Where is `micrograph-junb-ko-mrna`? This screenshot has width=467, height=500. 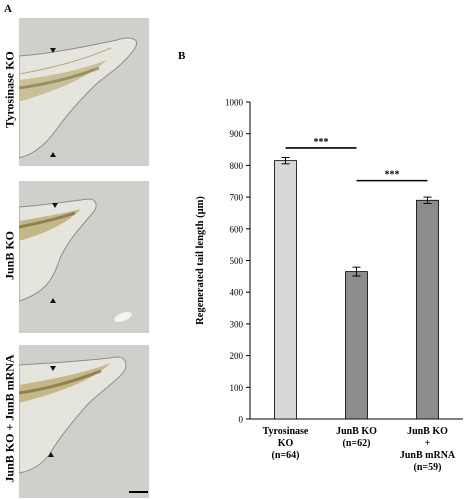 micrograph-junb-ko-mrna is located at coordinates (84, 421).